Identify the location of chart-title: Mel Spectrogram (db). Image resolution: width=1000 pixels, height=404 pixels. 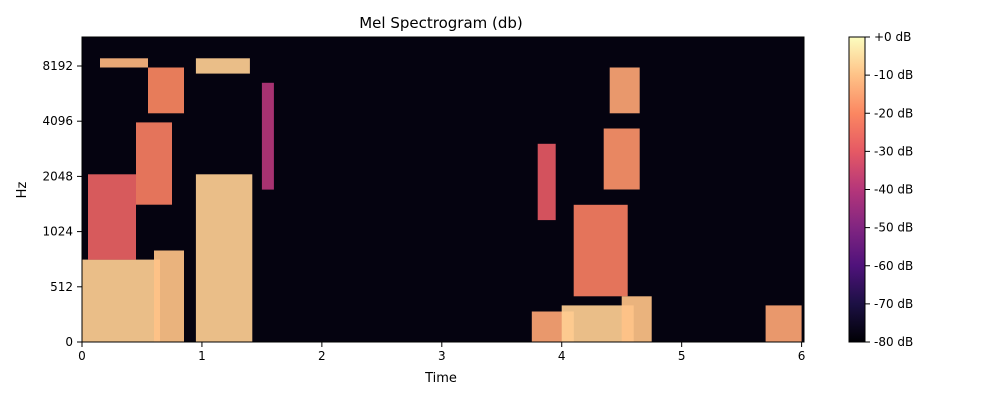
(441, 23).